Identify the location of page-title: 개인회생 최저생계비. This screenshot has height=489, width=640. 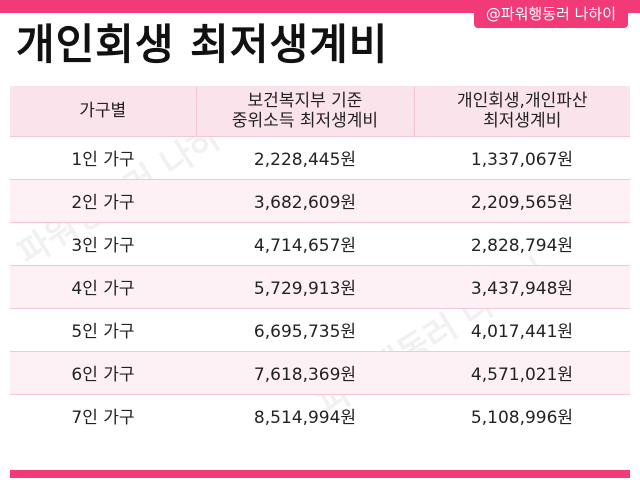
(202, 44).